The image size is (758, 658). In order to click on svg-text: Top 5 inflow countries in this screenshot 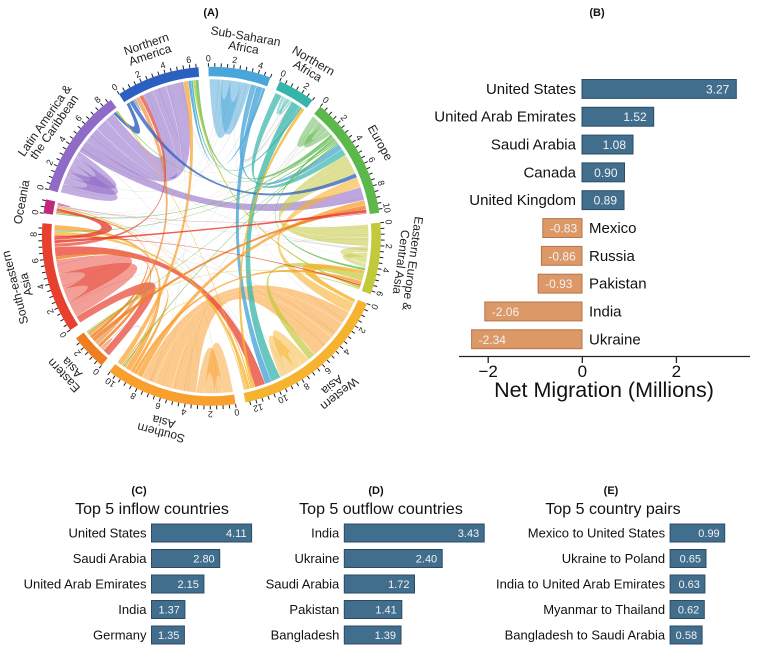, I will do `click(152, 509)`.